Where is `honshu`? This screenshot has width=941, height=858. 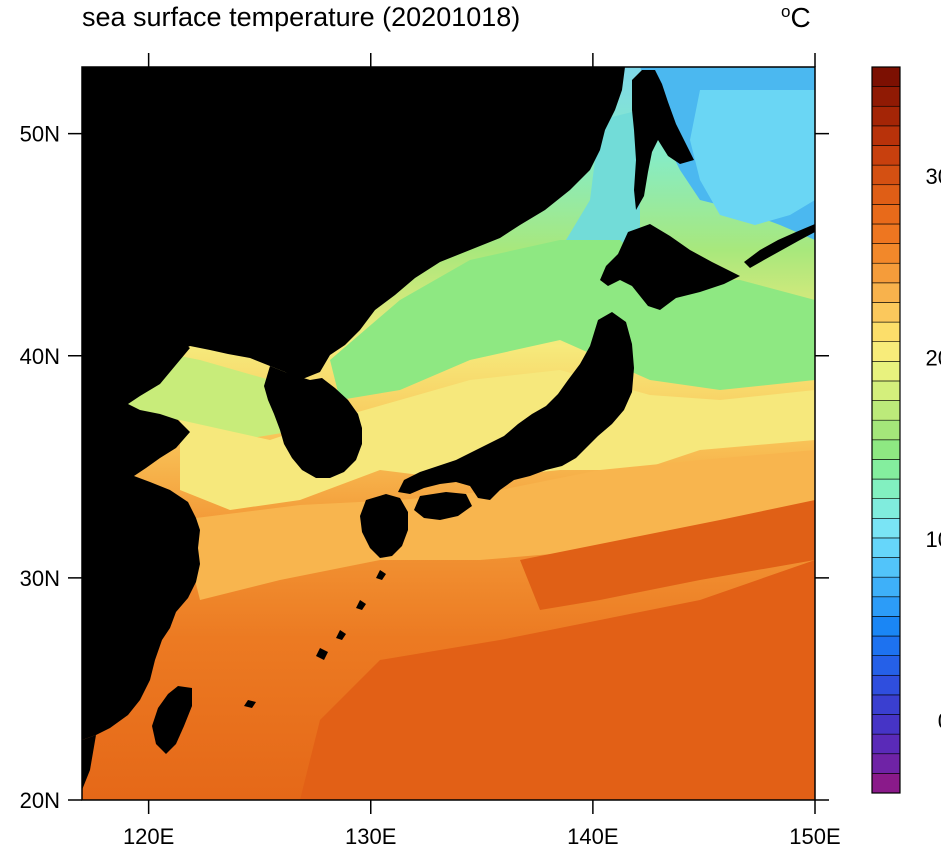 honshu is located at coordinates (516, 406).